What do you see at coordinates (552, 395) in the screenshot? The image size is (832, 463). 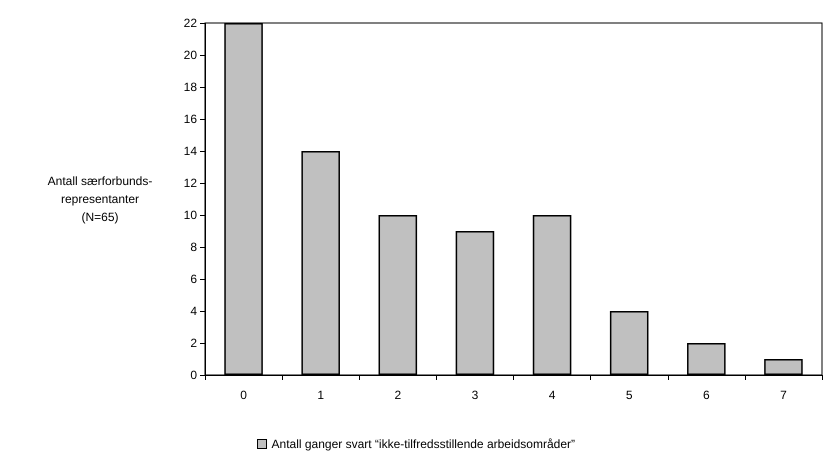 I see `x-tick-label: 4` at bounding box center [552, 395].